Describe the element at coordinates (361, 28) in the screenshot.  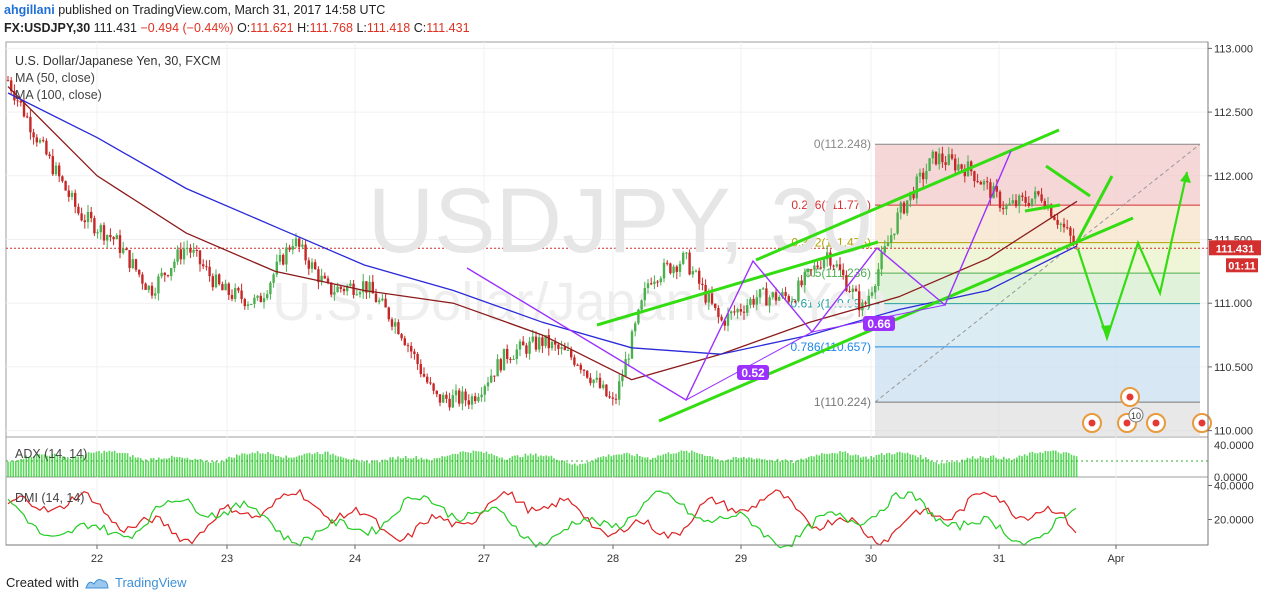
I see `low-label: L:` at that location.